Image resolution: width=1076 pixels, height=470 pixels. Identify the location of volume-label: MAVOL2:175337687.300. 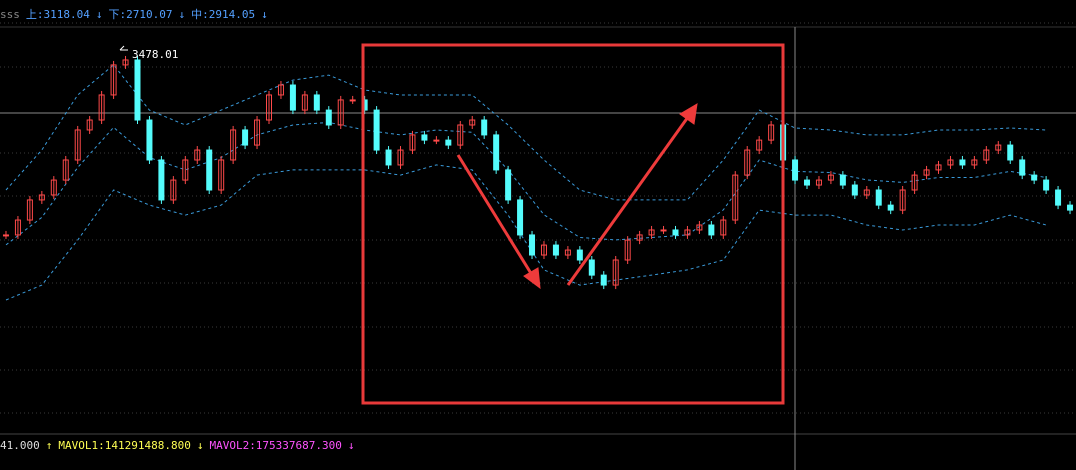
(275, 445).